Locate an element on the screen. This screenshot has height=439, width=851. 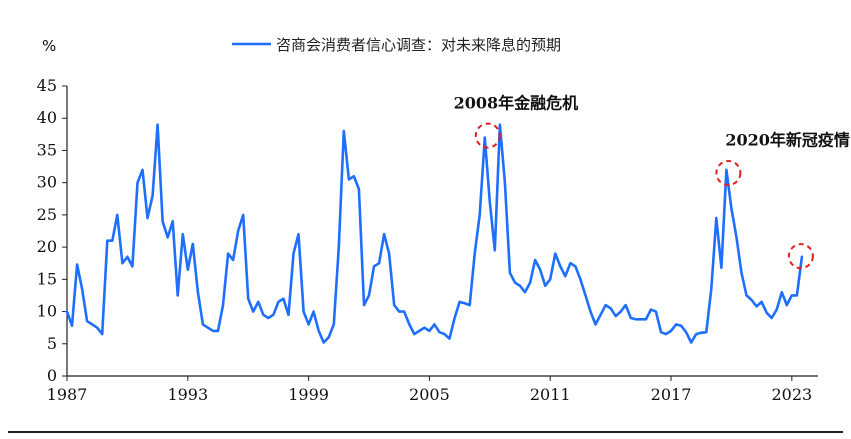
x-tick-label: 2005 is located at coordinates (429, 394).